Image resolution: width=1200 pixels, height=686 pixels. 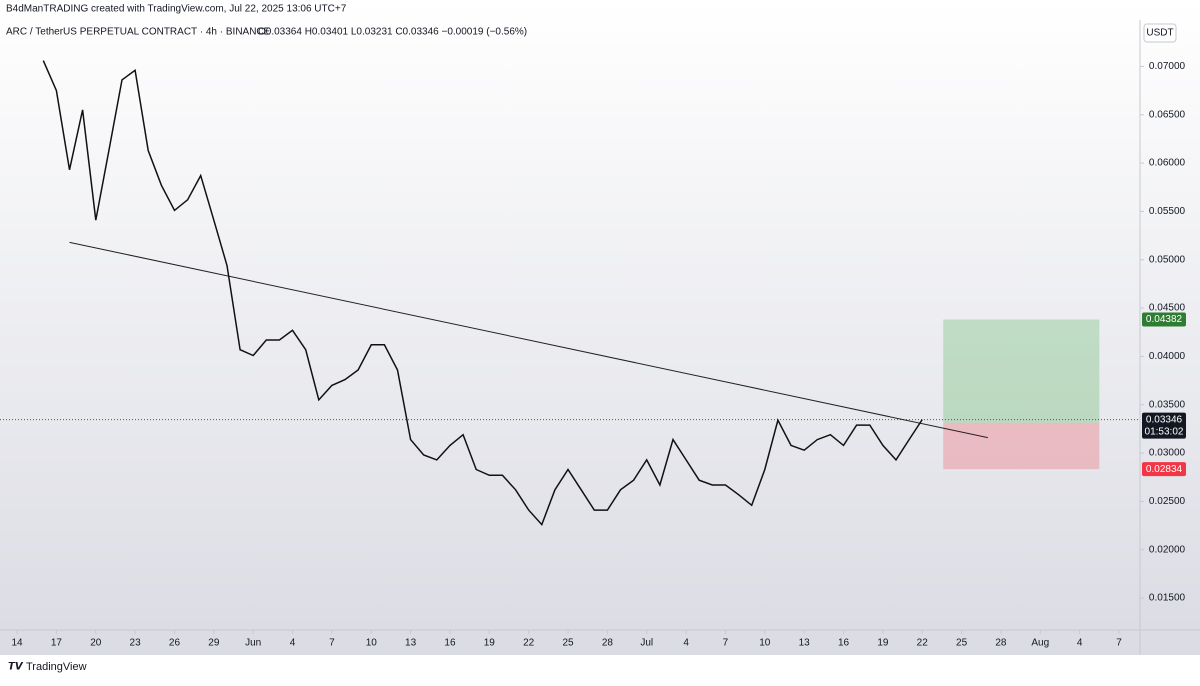 I want to click on last-price-label-box, so click(x=1164, y=425).